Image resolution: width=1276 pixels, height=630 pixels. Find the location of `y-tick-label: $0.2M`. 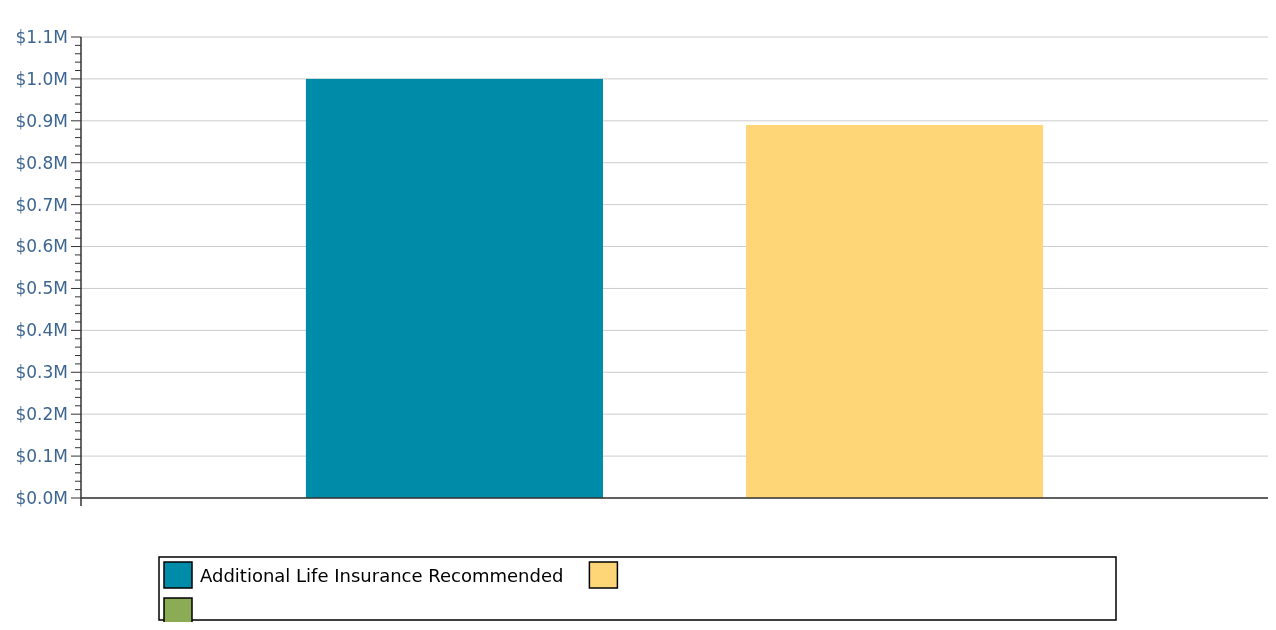

y-tick-label: $0.2M is located at coordinates (41, 414).